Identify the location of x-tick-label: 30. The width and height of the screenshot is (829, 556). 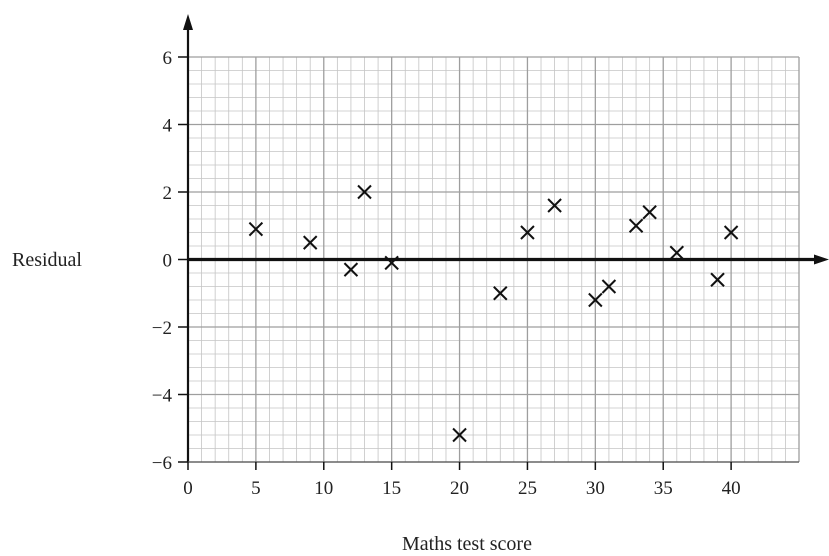
(595, 488).